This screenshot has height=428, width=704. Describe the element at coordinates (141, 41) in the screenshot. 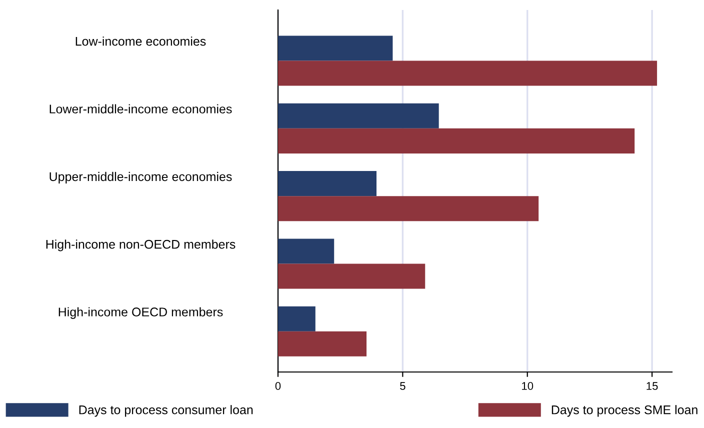

I see `y-tick-label: Low-income economies` at that location.